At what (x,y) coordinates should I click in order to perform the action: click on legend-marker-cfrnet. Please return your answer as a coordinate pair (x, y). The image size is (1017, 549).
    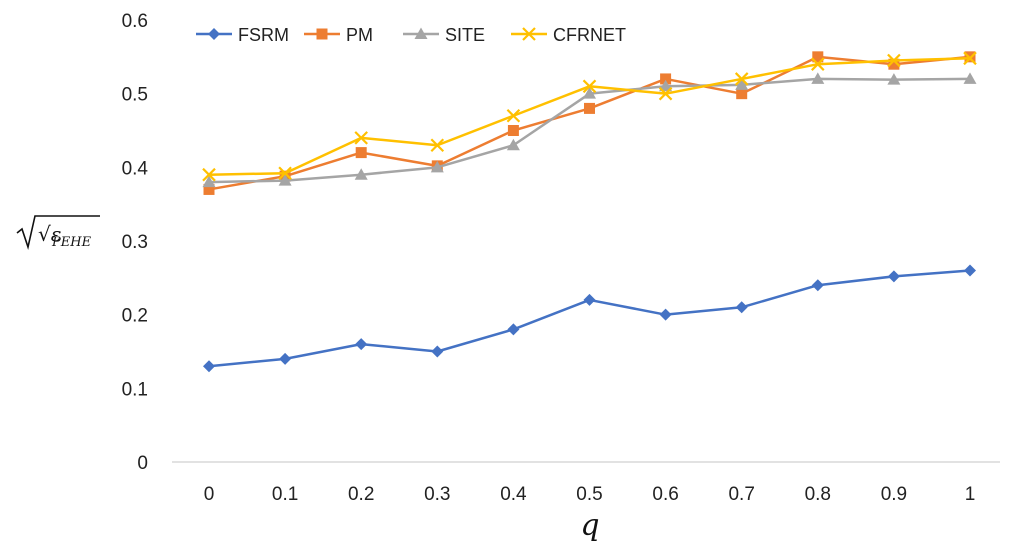
    Looking at the image, I should click on (529, 34).